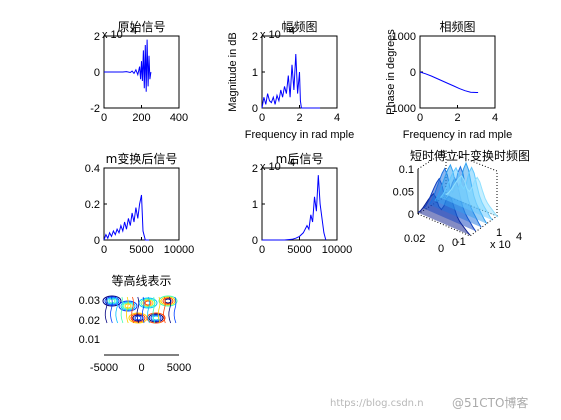 The width and height of the screenshot is (561, 420). What do you see at coordinates (404, 37) in the screenshot?
I see `y-tick-label: 1000` at bounding box center [404, 37].